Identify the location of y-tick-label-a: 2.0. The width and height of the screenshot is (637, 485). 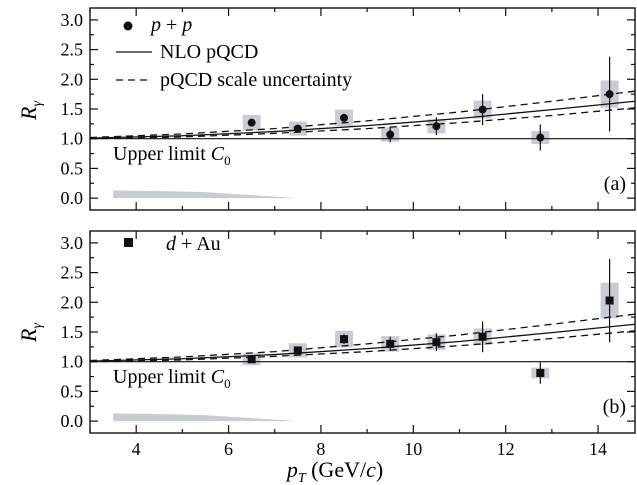
(72, 79).